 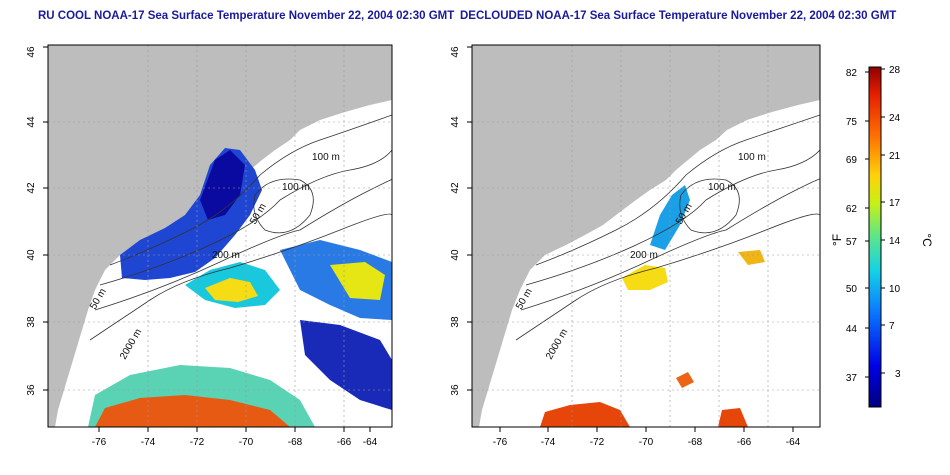 What do you see at coordinates (852, 73) in the screenshot?
I see `fahrenheit-tick: 82` at bounding box center [852, 73].